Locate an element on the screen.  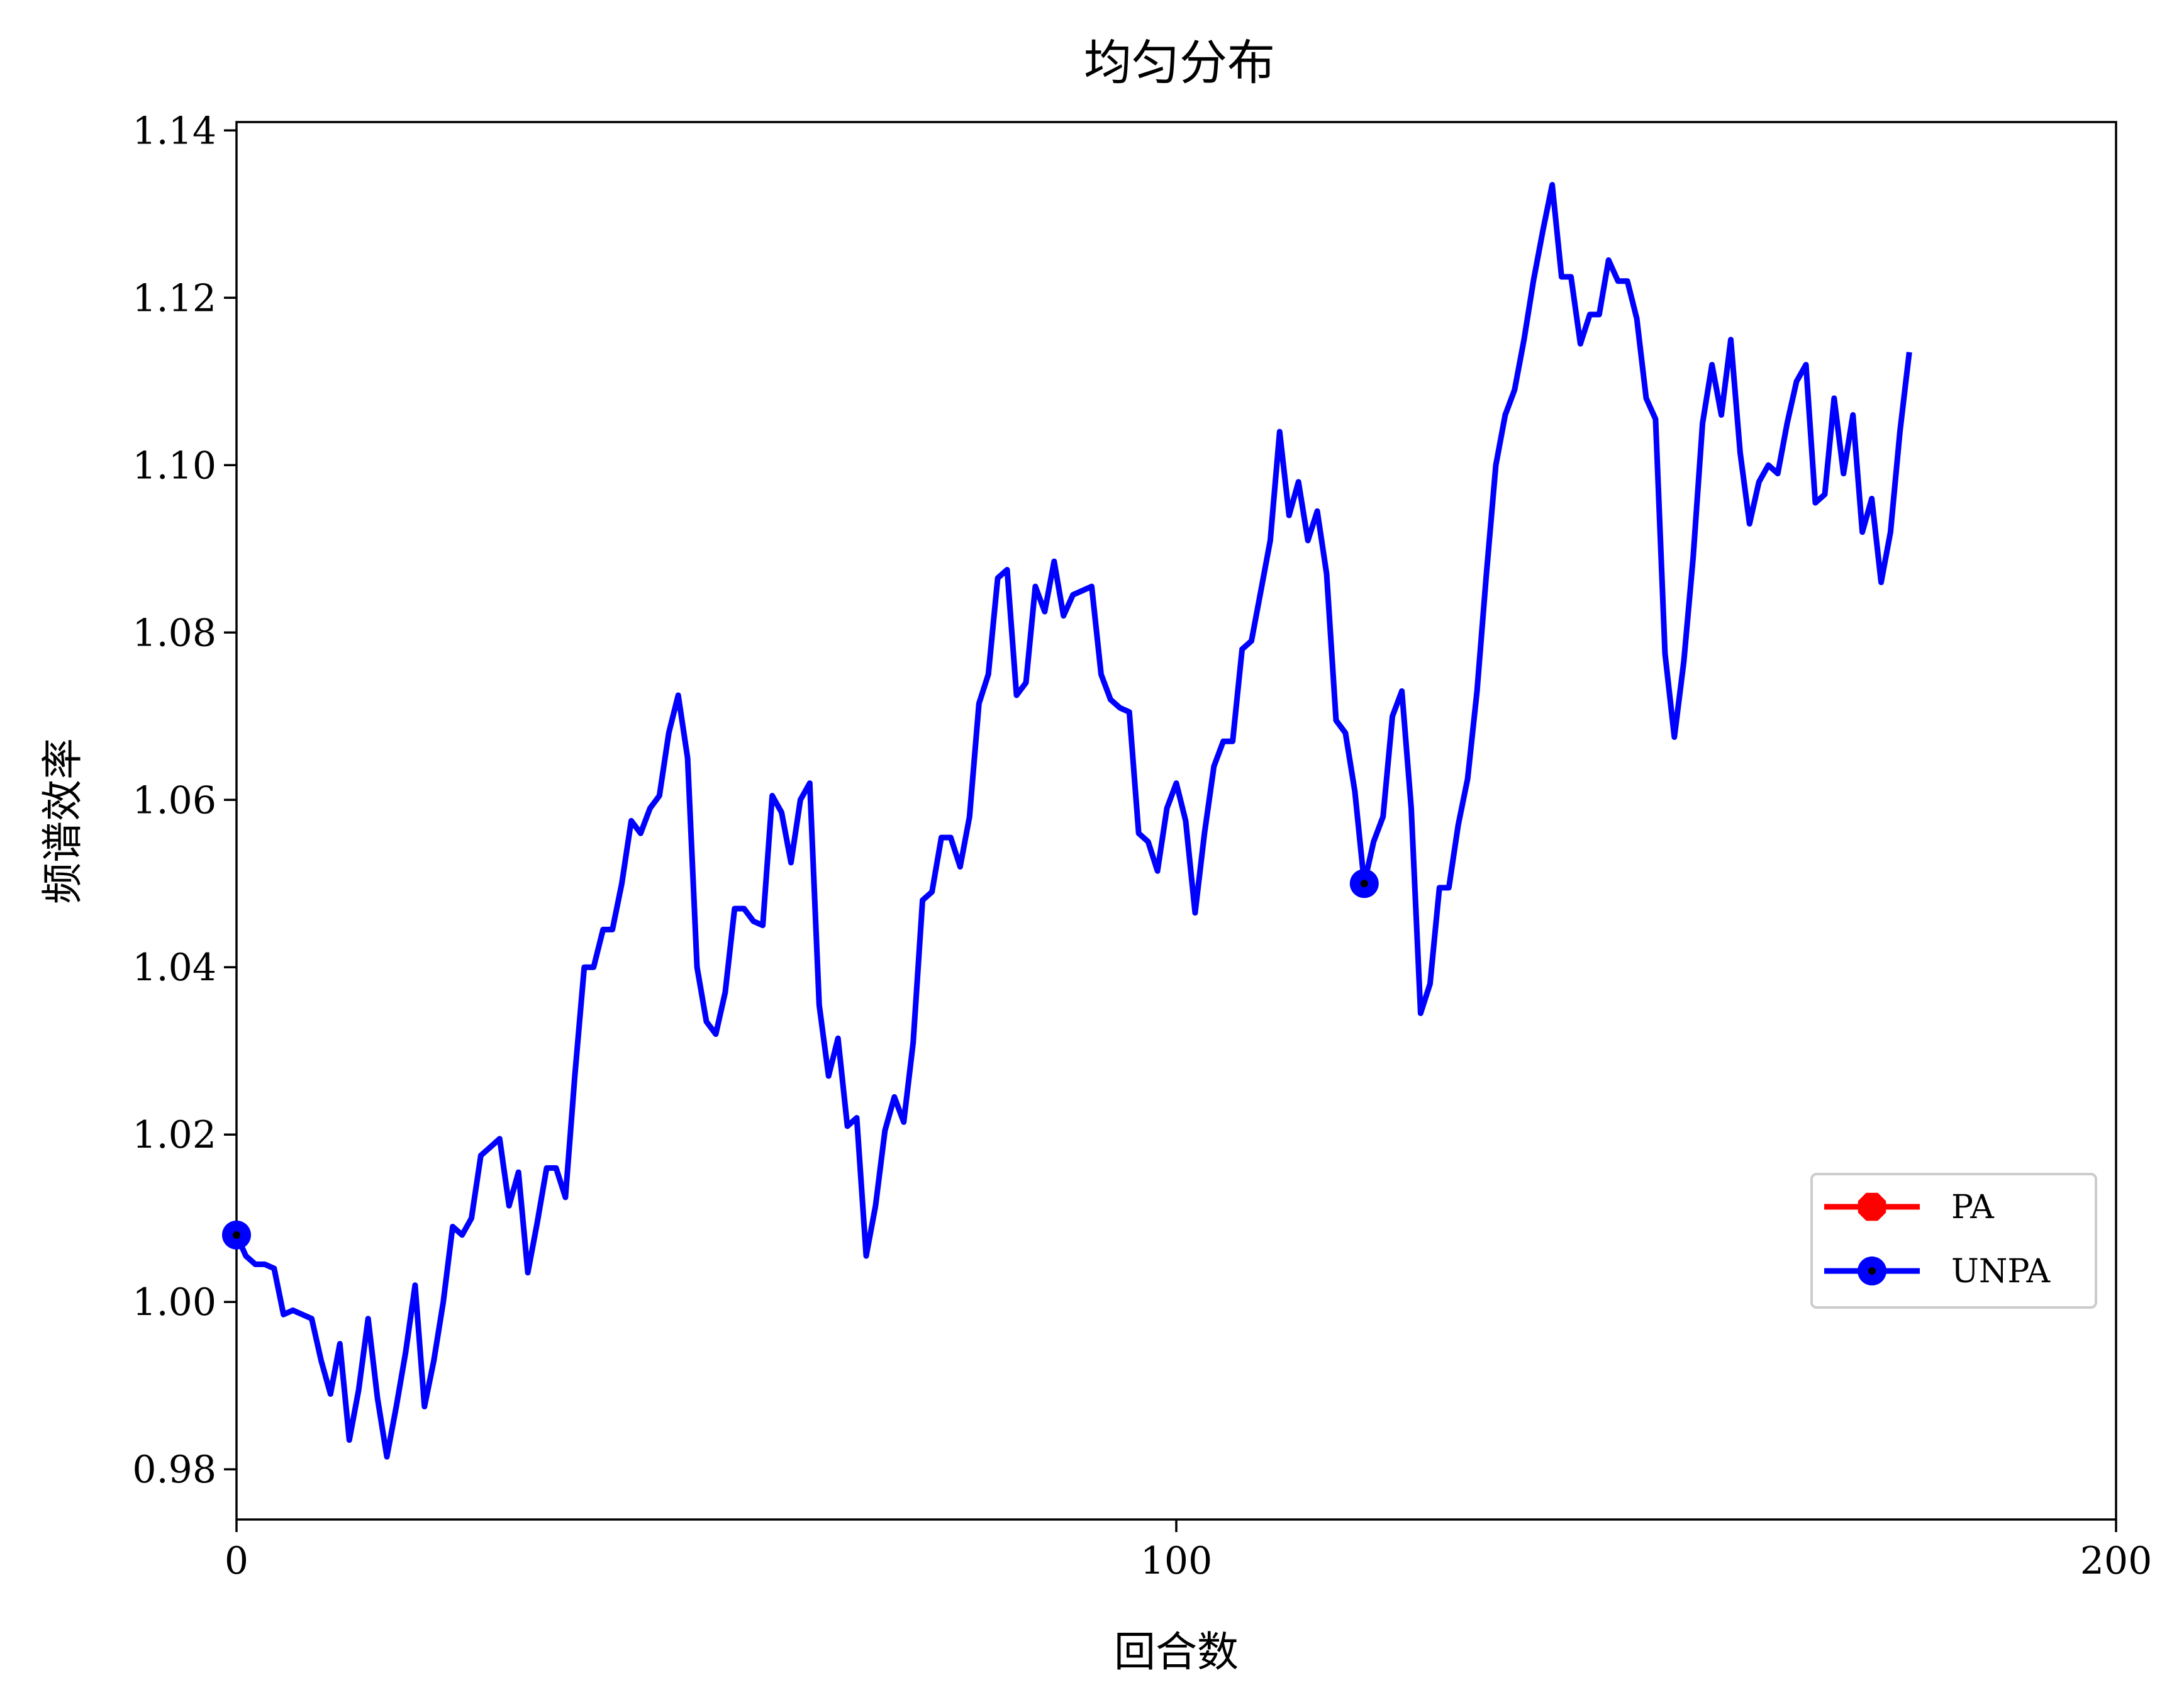
y-tick-label: 1.02 is located at coordinates (174, 1135).